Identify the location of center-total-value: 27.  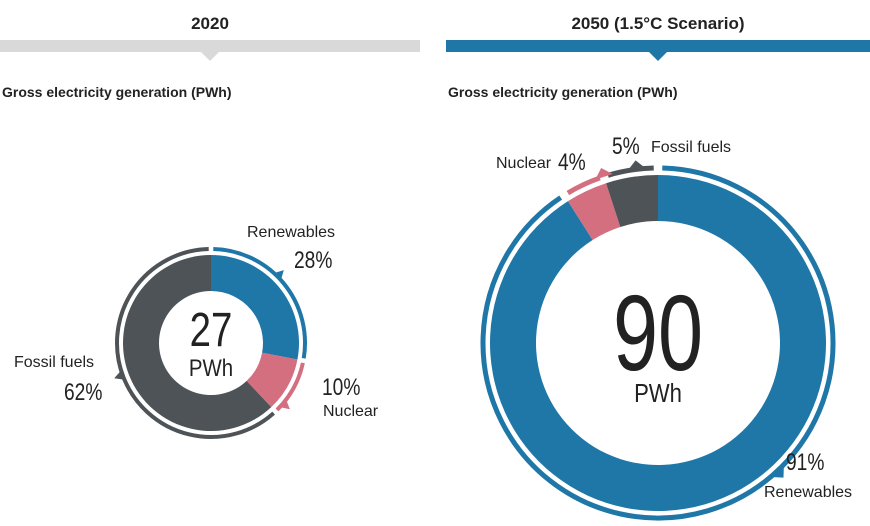
(211, 330).